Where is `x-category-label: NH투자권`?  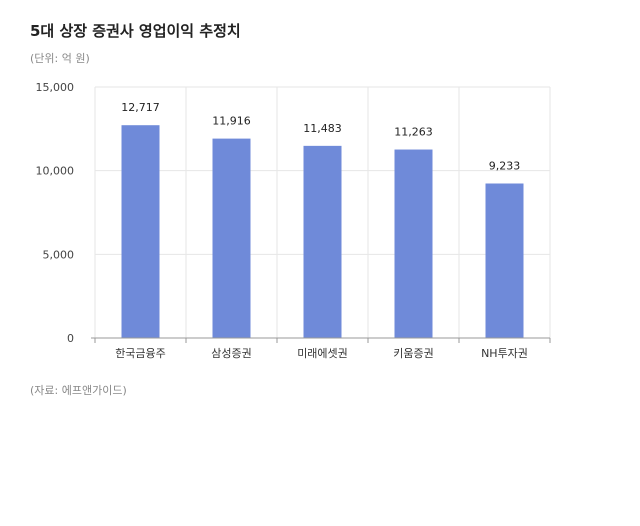
x-category-label: NH투자권 is located at coordinates (504, 353).